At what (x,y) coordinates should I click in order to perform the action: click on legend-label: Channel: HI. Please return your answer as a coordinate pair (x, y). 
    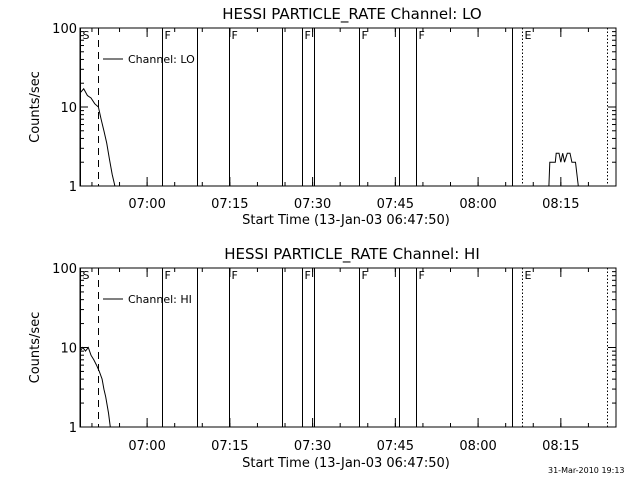
    Looking at the image, I should click on (160, 299).